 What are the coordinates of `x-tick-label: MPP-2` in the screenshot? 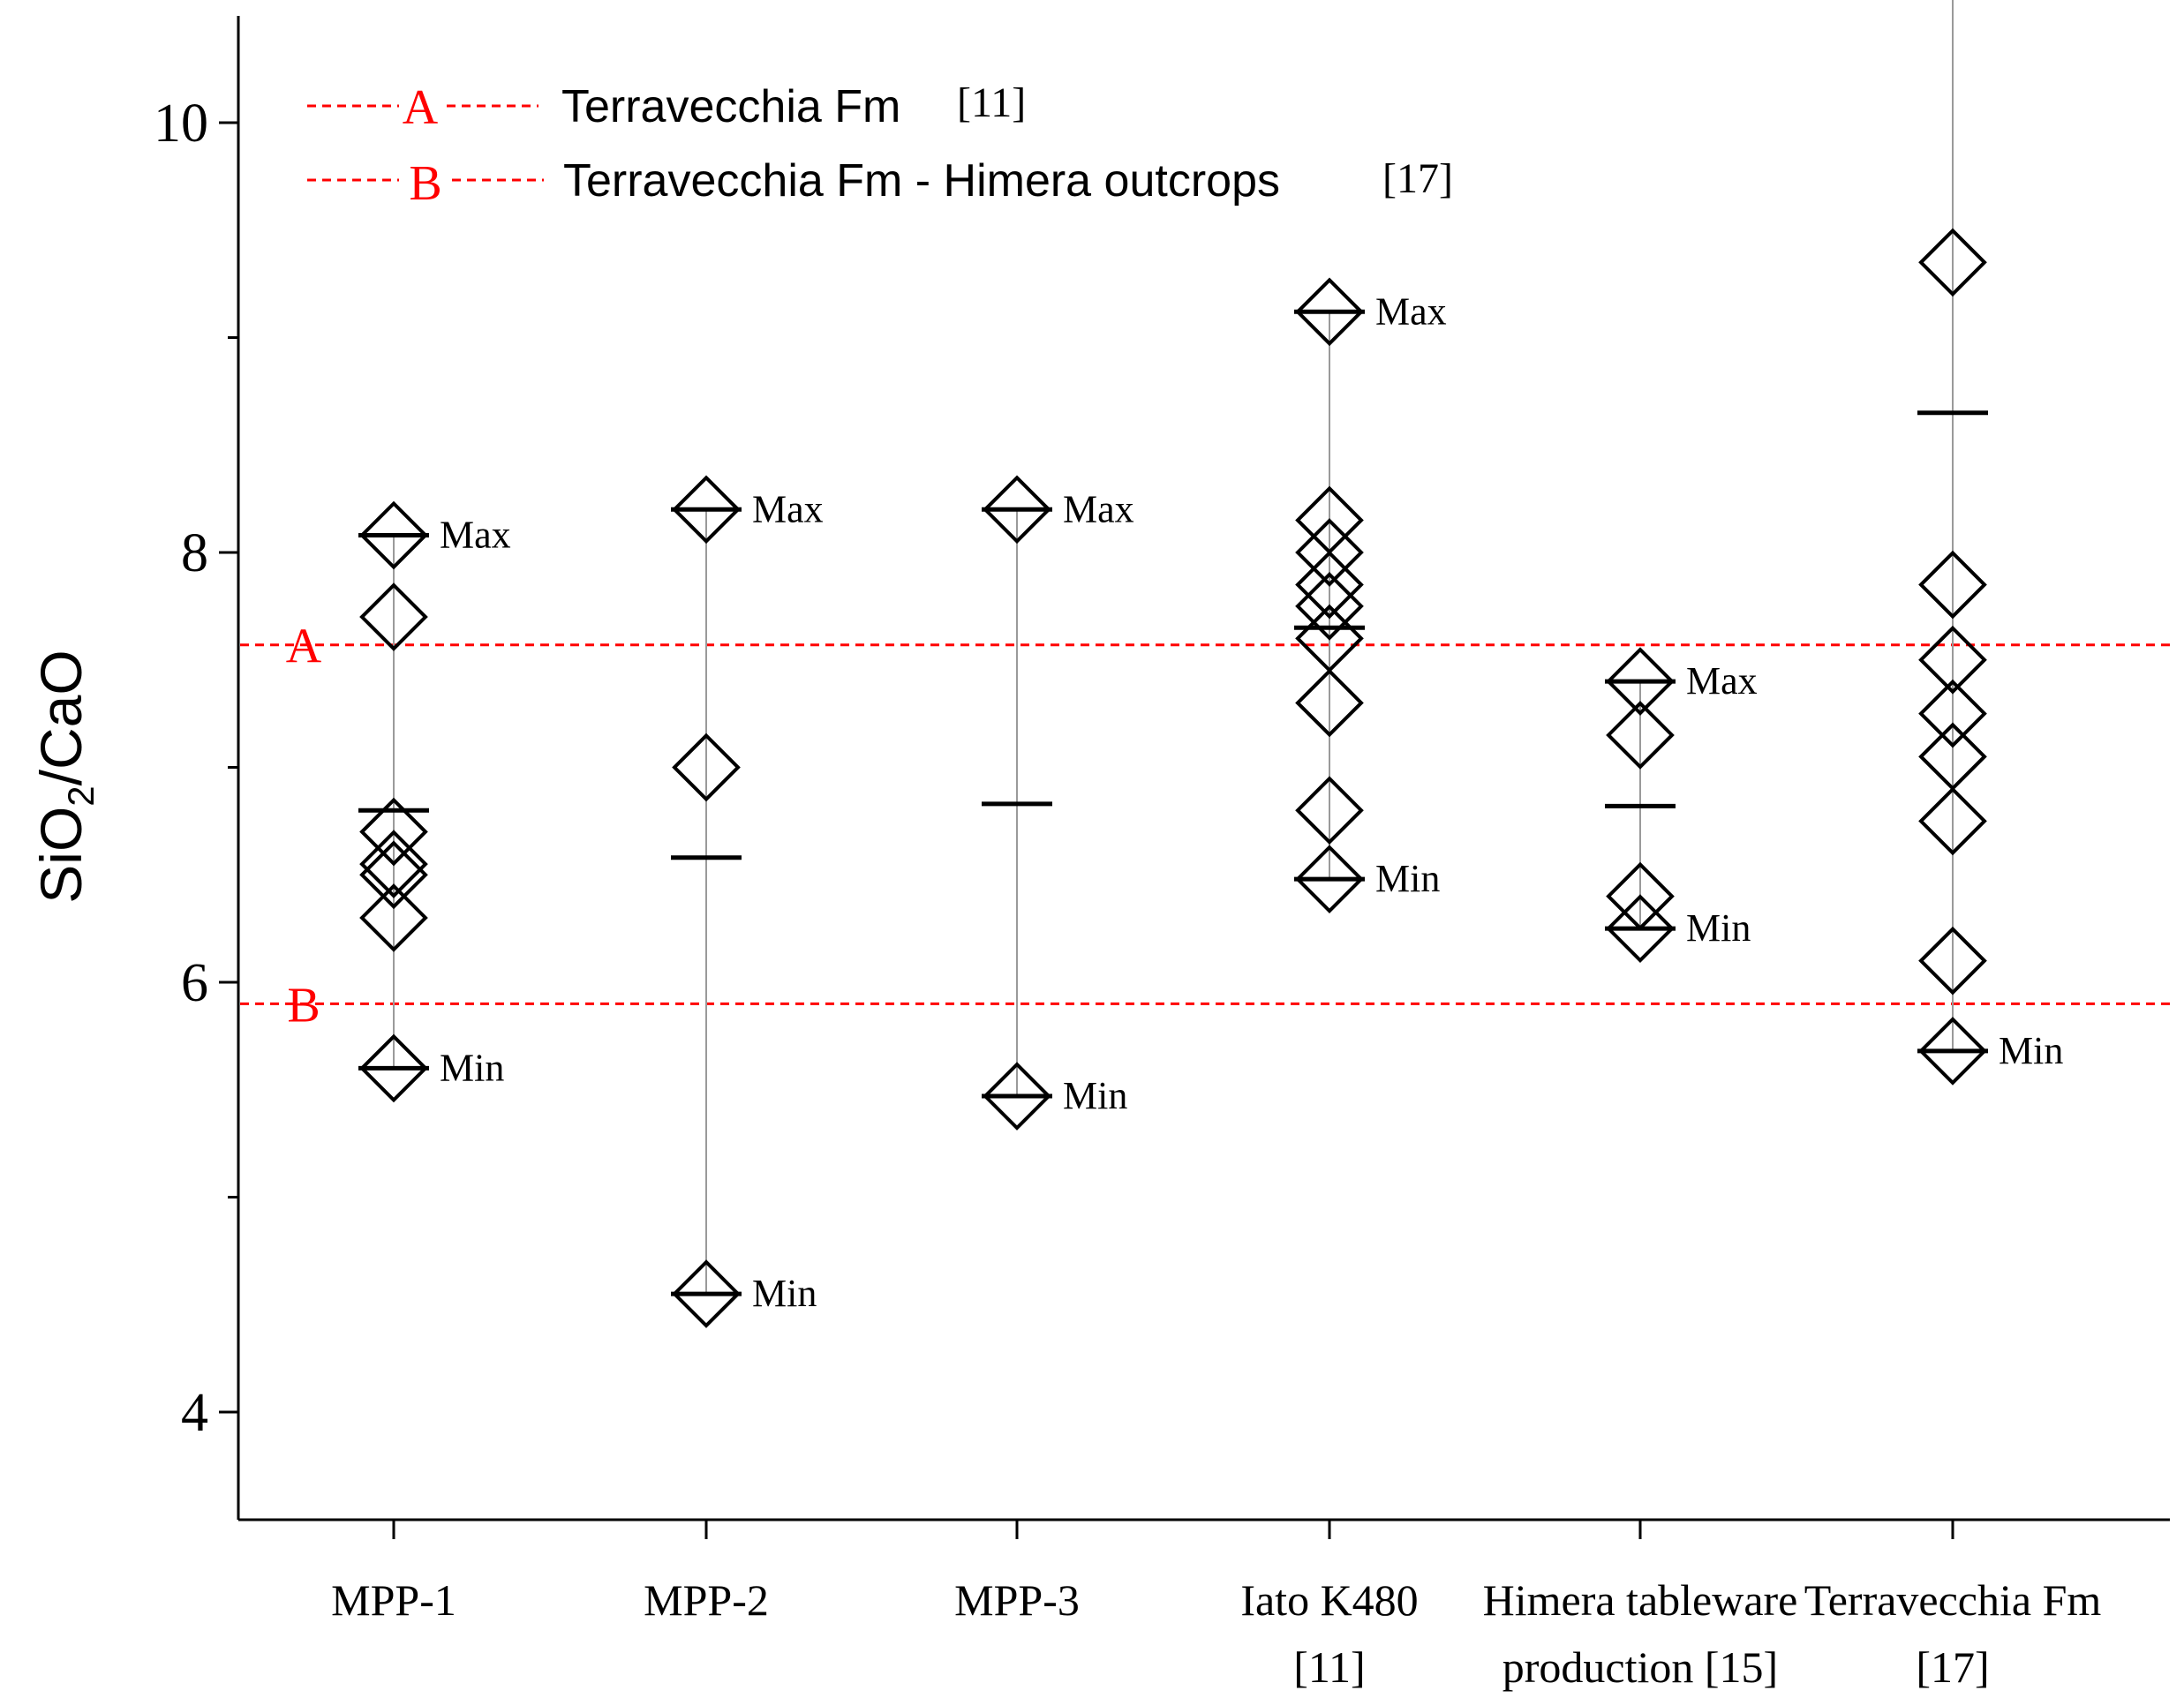 It's located at (706, 1600).